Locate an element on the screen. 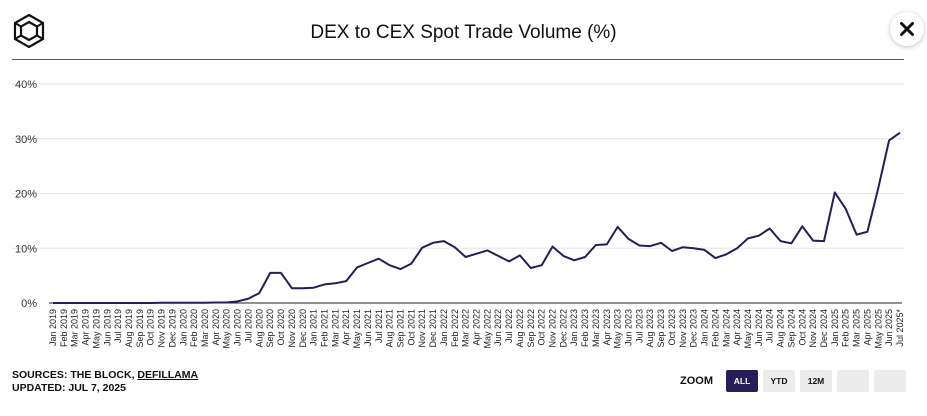  x-tick-label: Jan 2021 is located at coordinates (314, 327).